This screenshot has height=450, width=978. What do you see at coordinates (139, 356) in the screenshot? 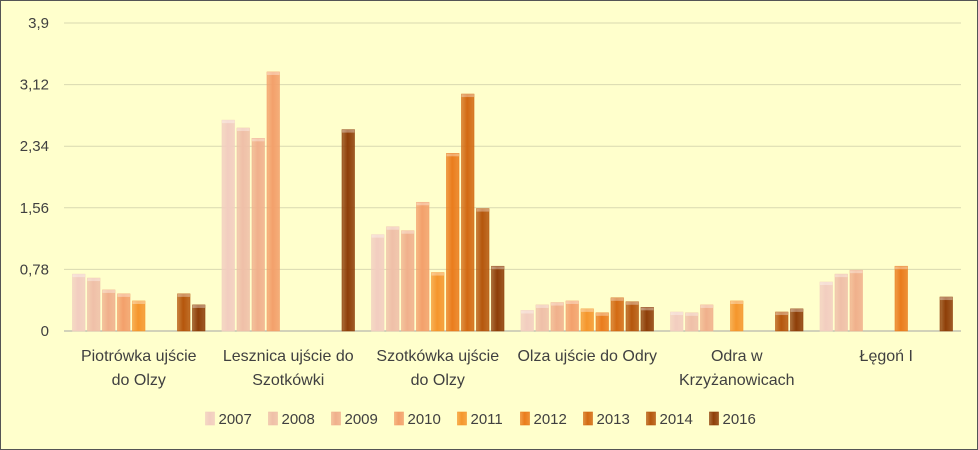
I see `x-category-label: Piotrówka ujście` at bounding box center [139, 356].